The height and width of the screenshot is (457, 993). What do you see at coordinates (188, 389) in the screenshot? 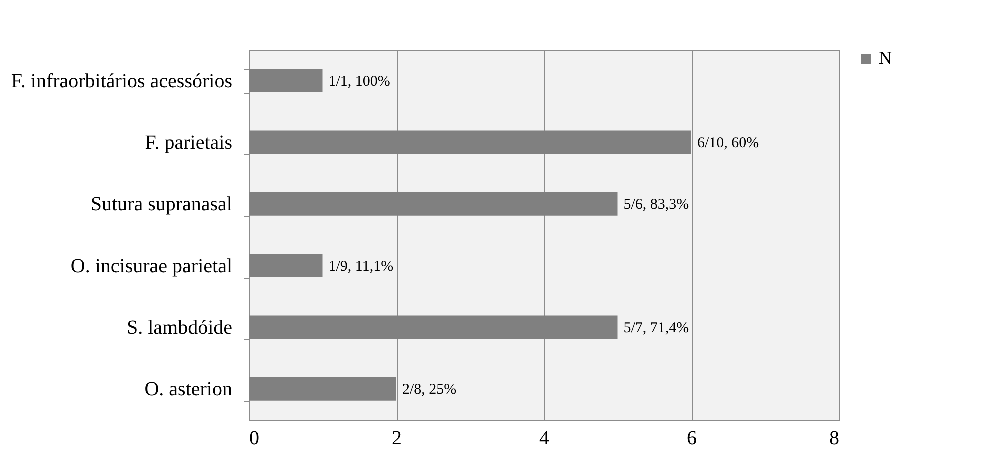
I see `y-tick-label: O. asterion` at bounding box center [188, 389].